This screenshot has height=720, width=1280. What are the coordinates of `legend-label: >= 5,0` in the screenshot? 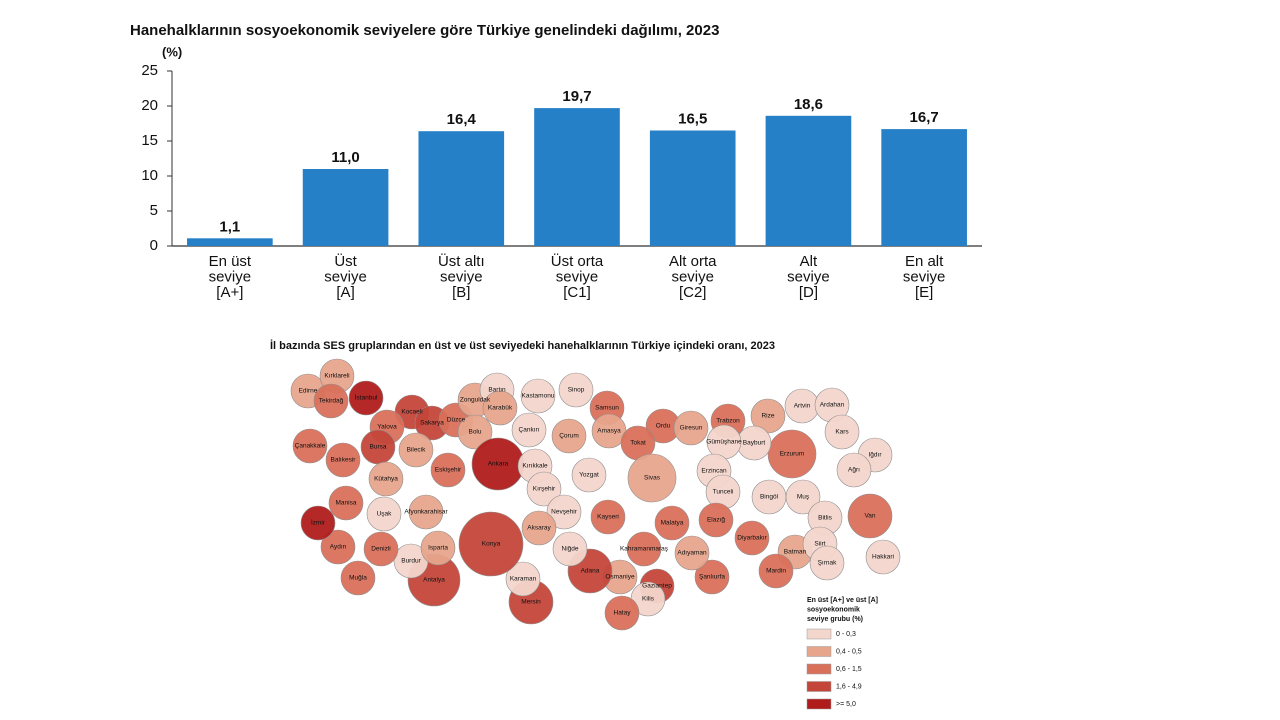 It's located at (846, 704).